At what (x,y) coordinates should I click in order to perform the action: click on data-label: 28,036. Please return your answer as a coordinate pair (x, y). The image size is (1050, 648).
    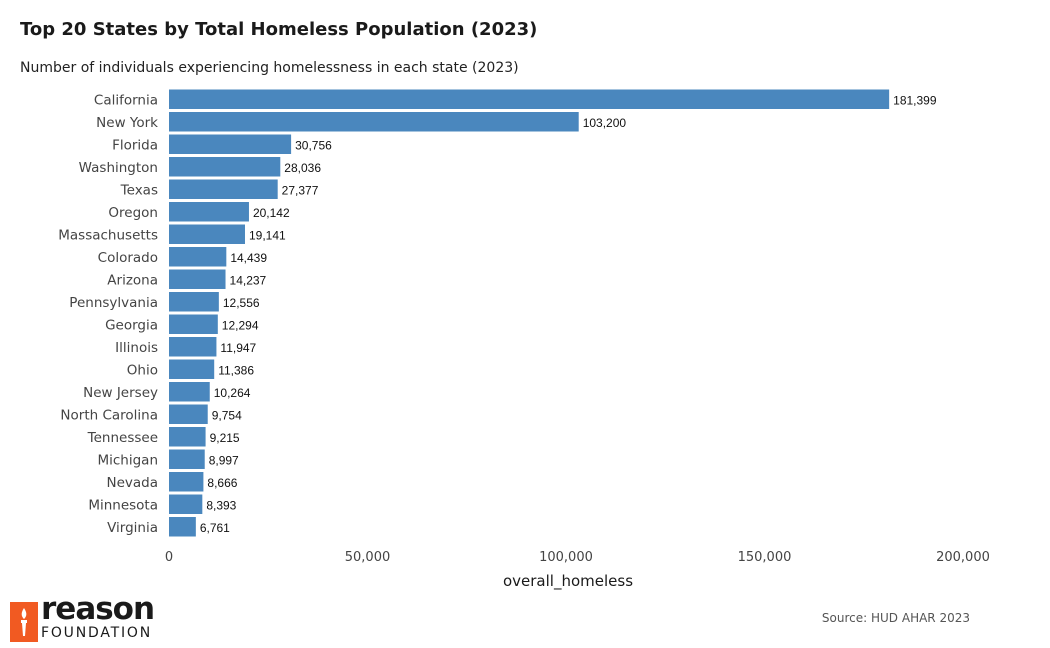
    Looking at the image, I should click on (302, 168).